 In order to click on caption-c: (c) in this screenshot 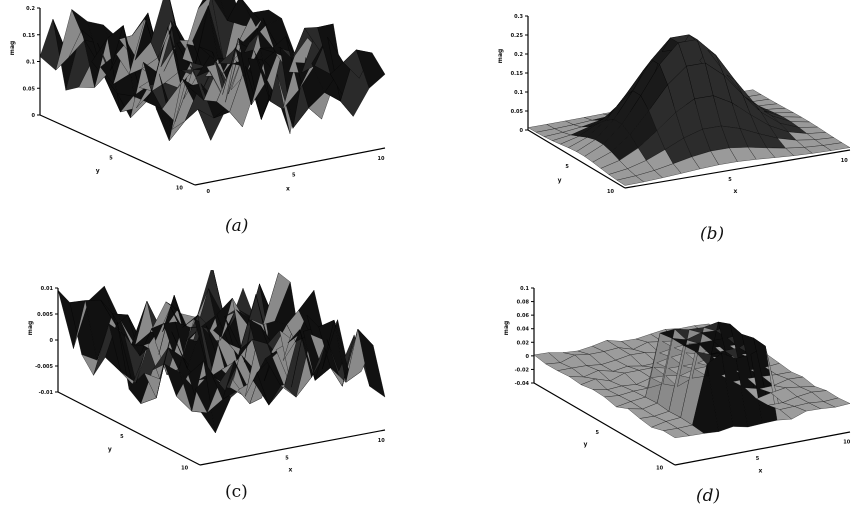, I will do `click(236, 492)`.